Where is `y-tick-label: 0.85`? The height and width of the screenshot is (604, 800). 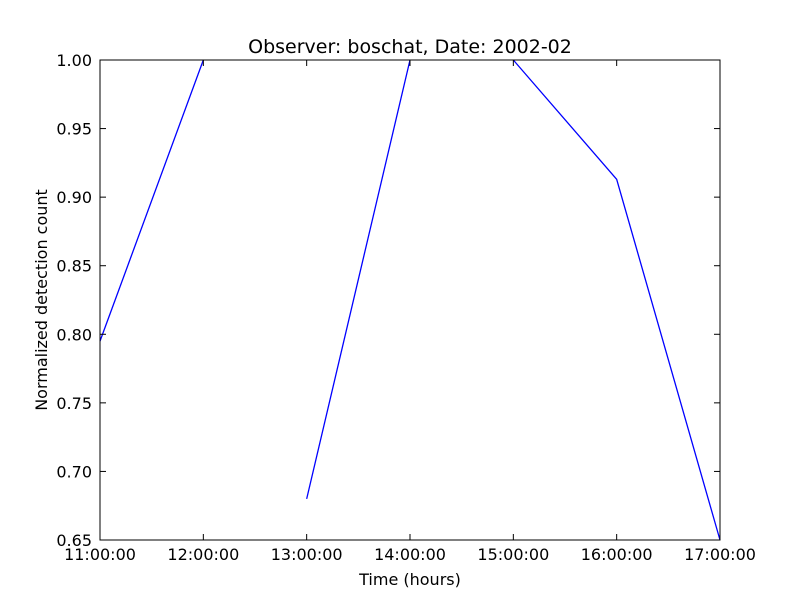
y-tick-label: 0.85 is located at coordinates (74, 266).